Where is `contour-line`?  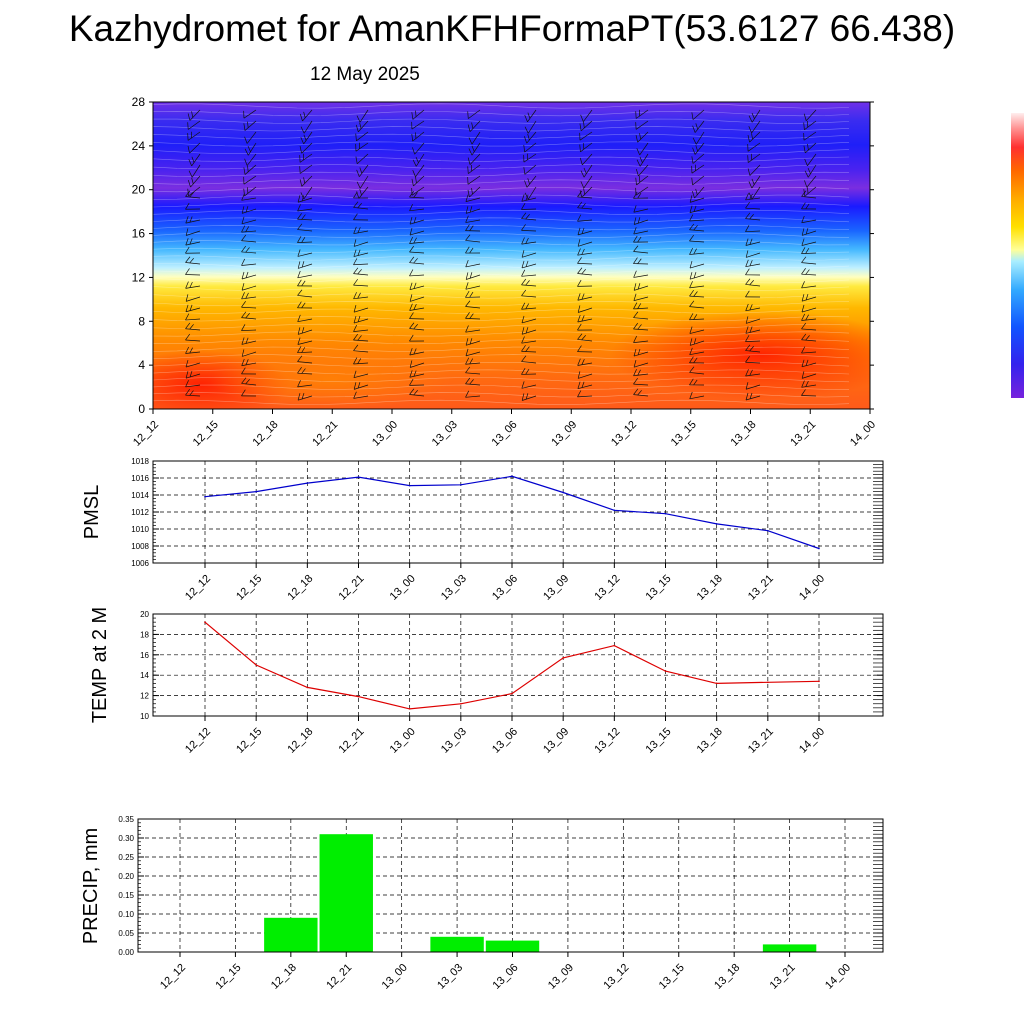
contour-line is located at coordinates (501, 342).